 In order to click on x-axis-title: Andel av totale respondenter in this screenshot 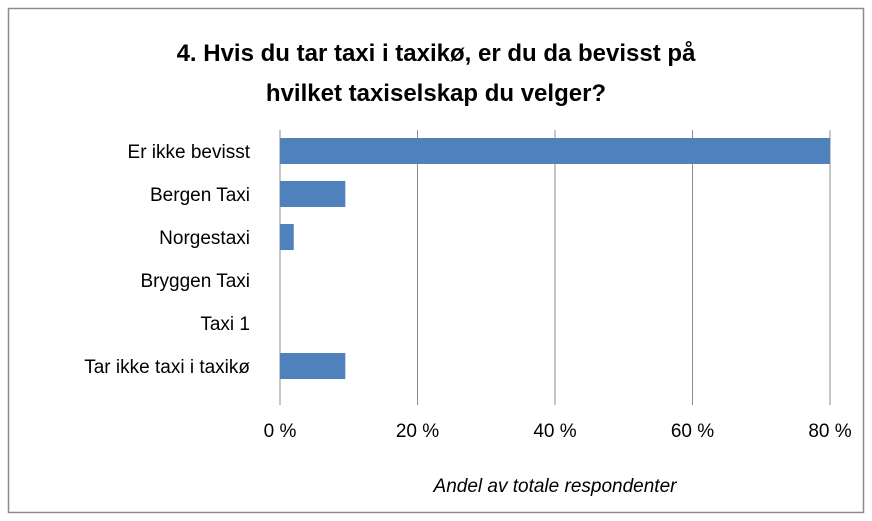, I will do `click(555, 486)`.